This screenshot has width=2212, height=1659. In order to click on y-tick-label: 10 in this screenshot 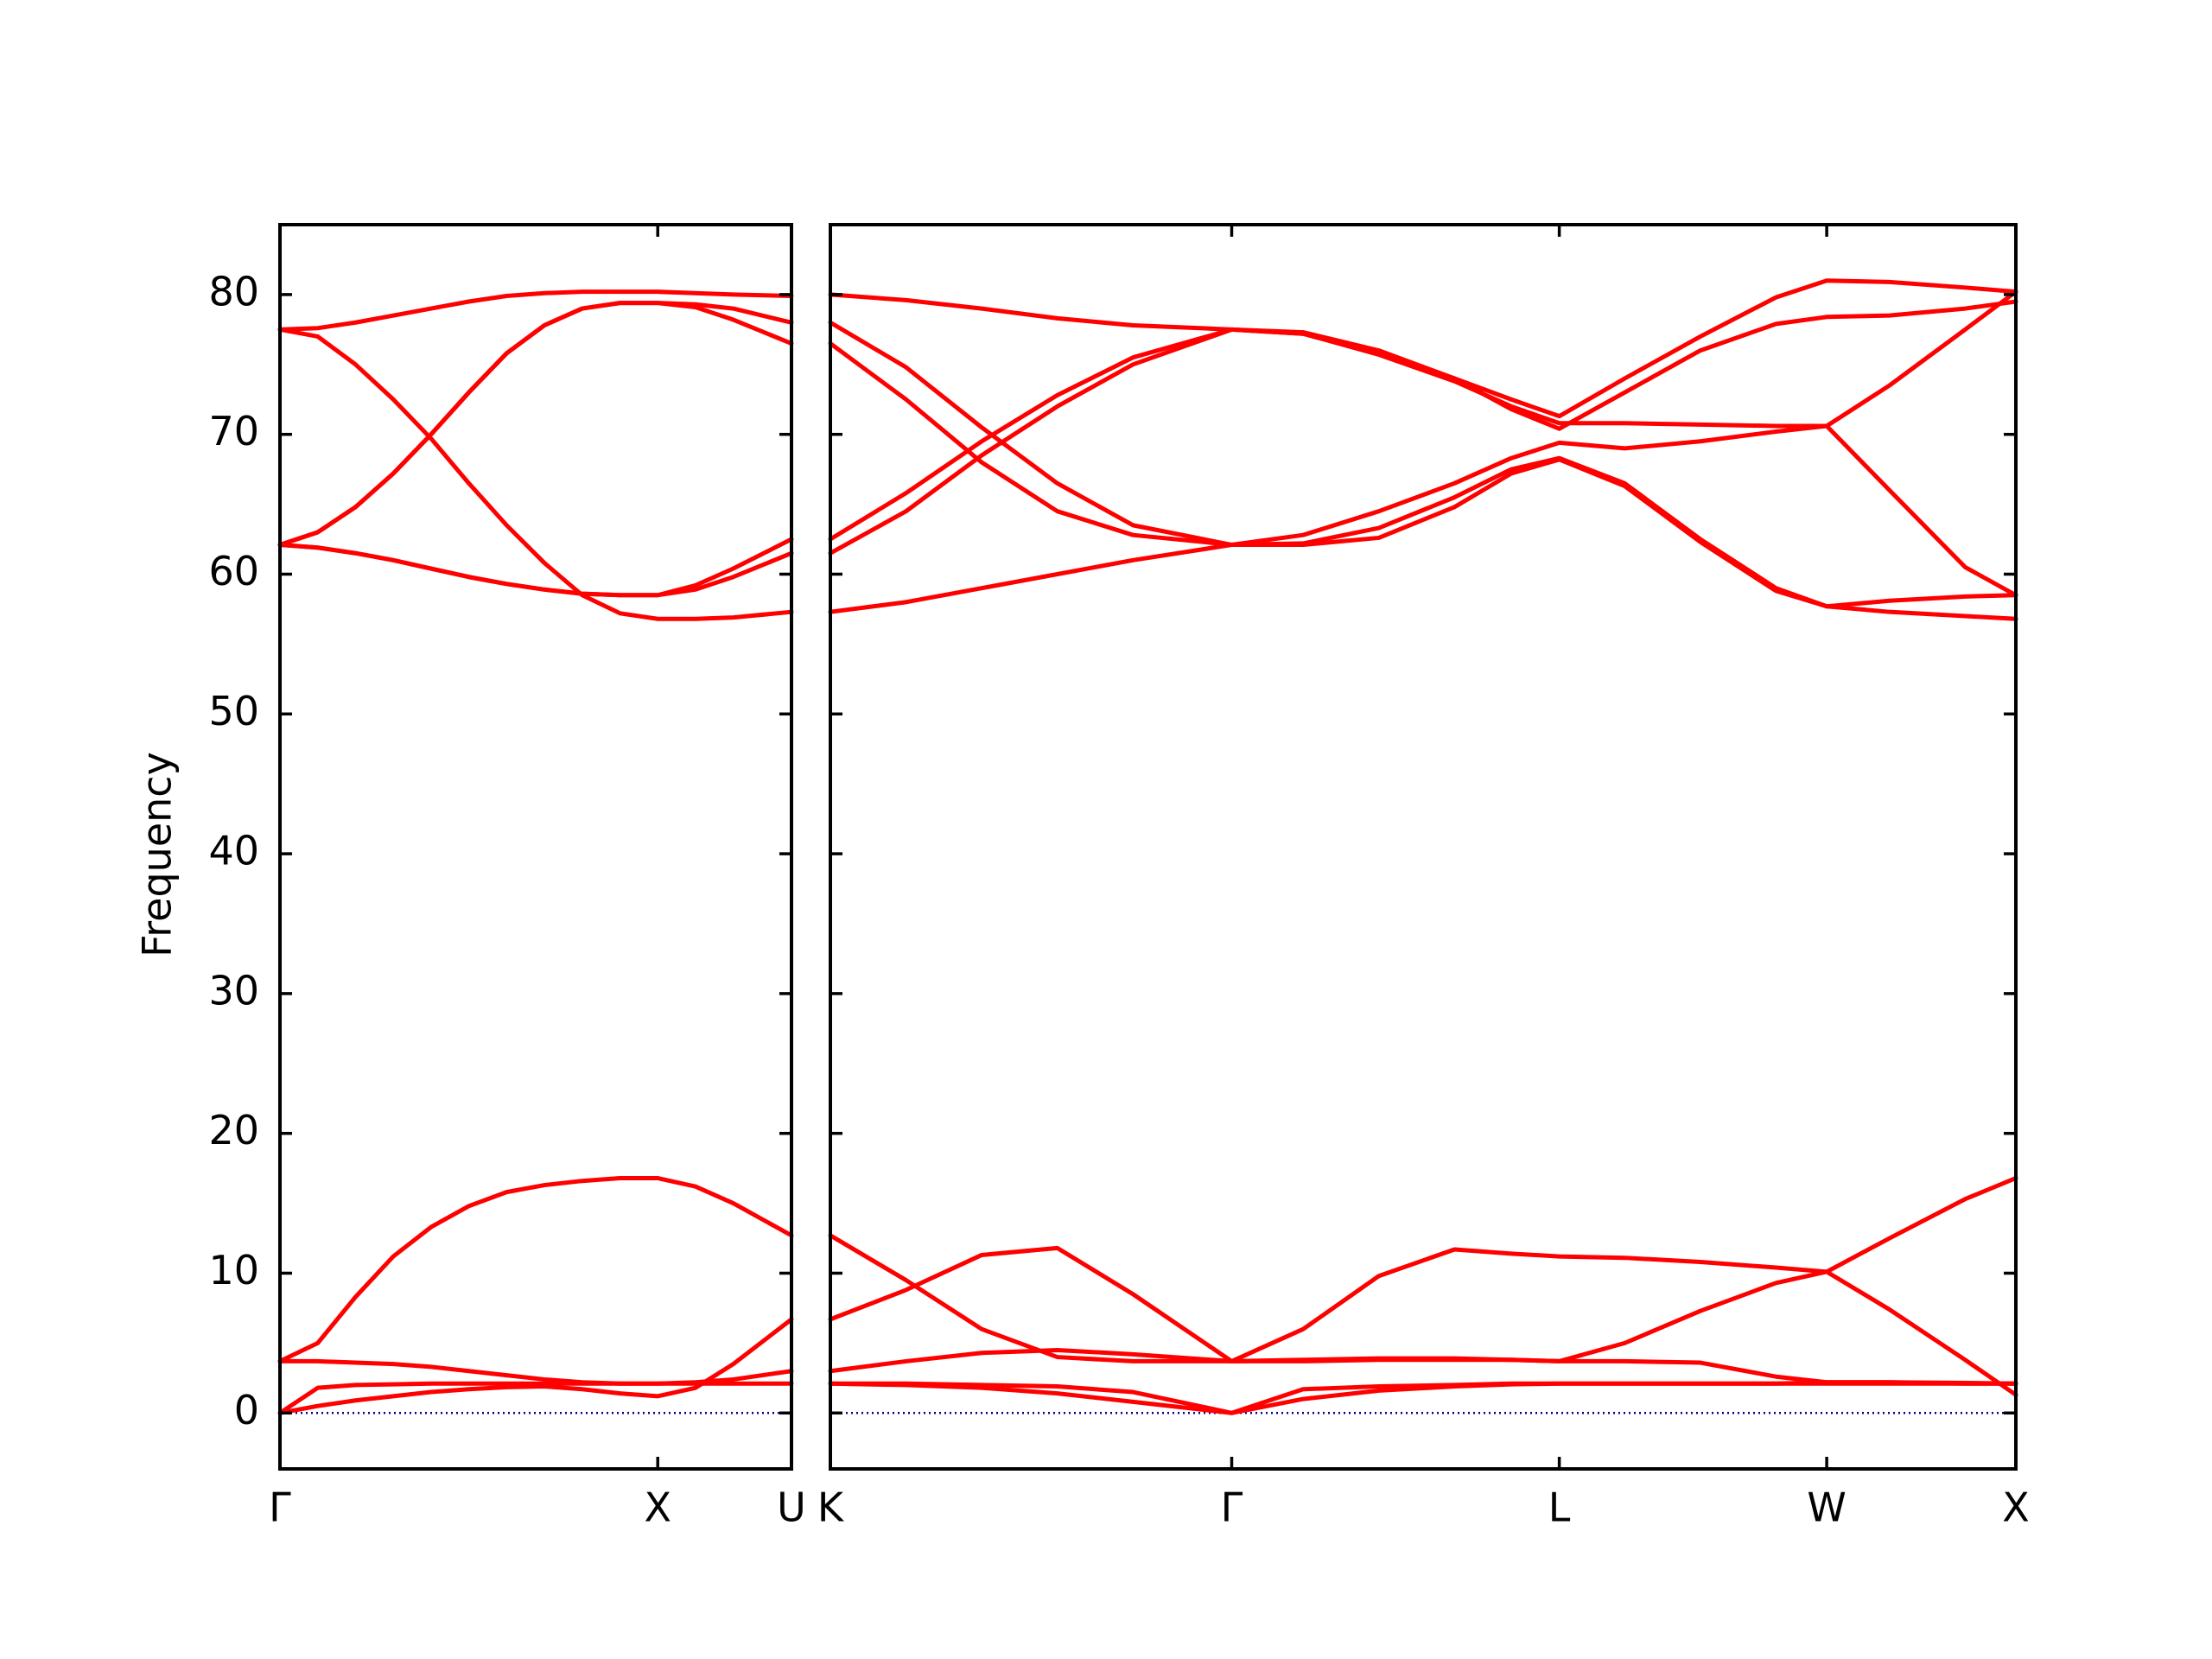, I will do `click(233, 1270)`.